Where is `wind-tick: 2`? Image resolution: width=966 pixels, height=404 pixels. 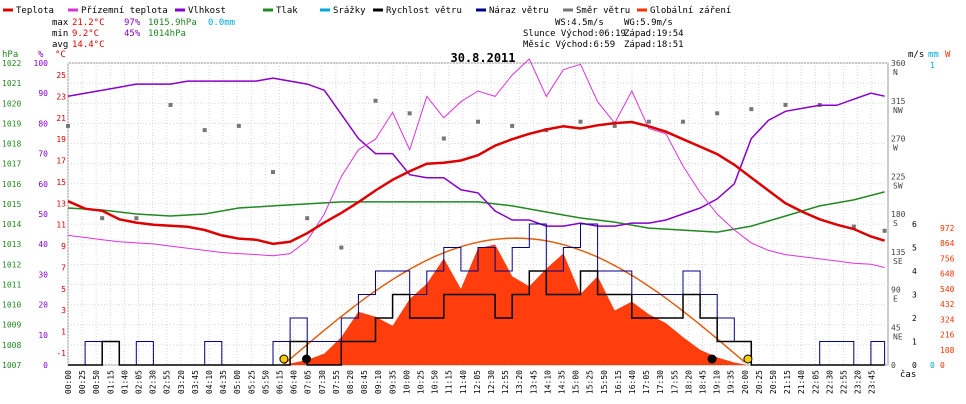
wind-tick: 2 is located at coordinates (914, 318).